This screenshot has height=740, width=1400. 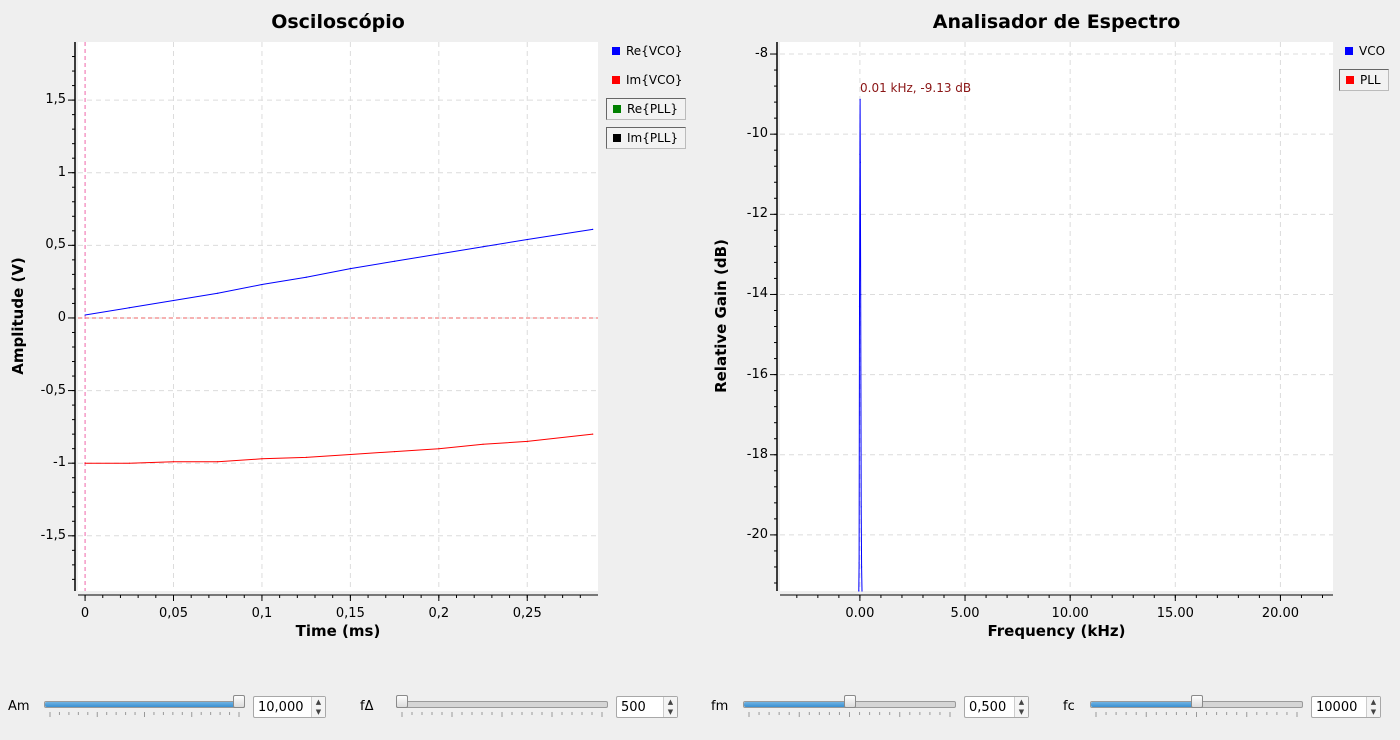 I want to click on spectrum-peak-marker-label: 0.01 kHz, -9.13 dB, so click(x=916, y=88).